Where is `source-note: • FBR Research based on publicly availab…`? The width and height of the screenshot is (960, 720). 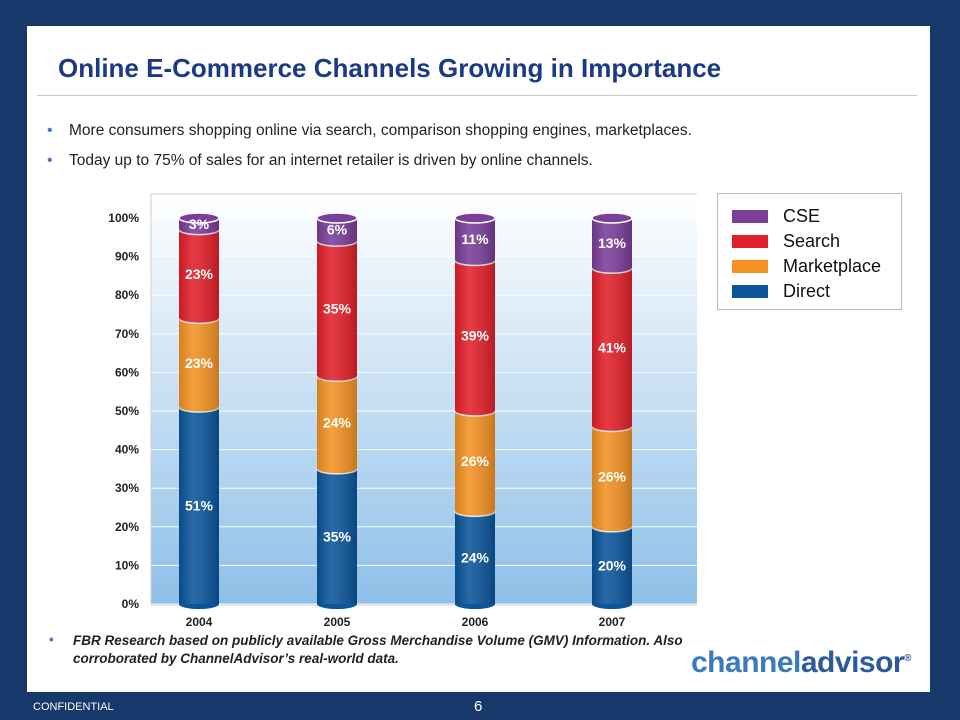
source-note: • FBR Research based on publicly availab… is located at coordinates (374, 650).